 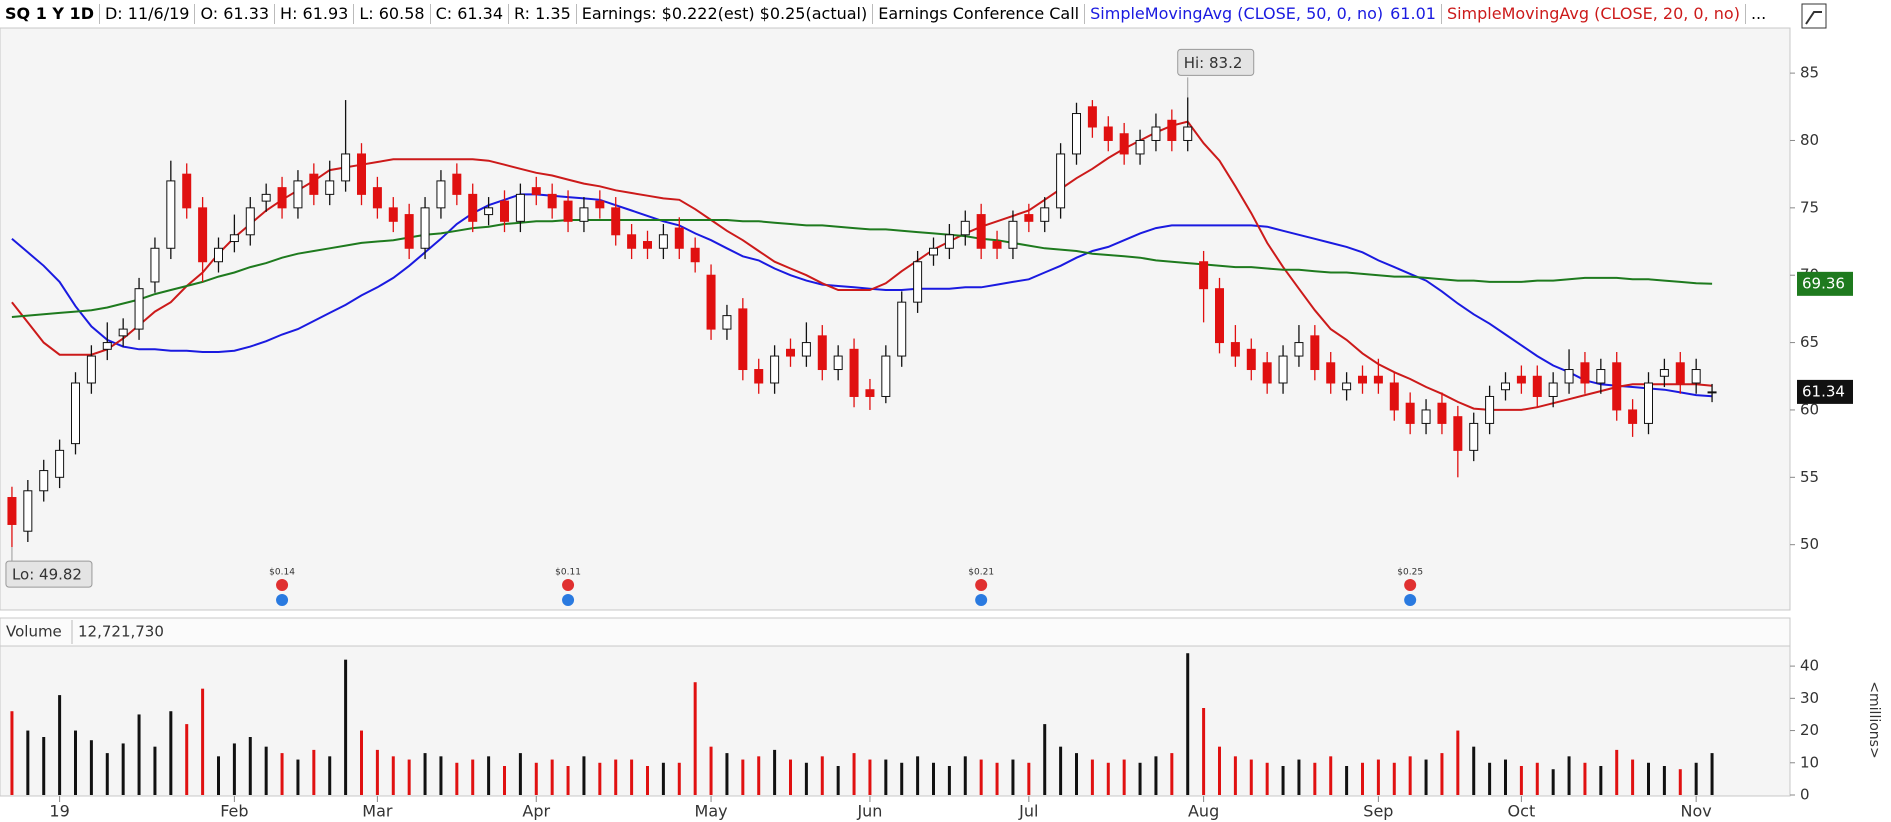 I want to click on annotation-label: Lo: 49.82, so click(x=47, y=575).